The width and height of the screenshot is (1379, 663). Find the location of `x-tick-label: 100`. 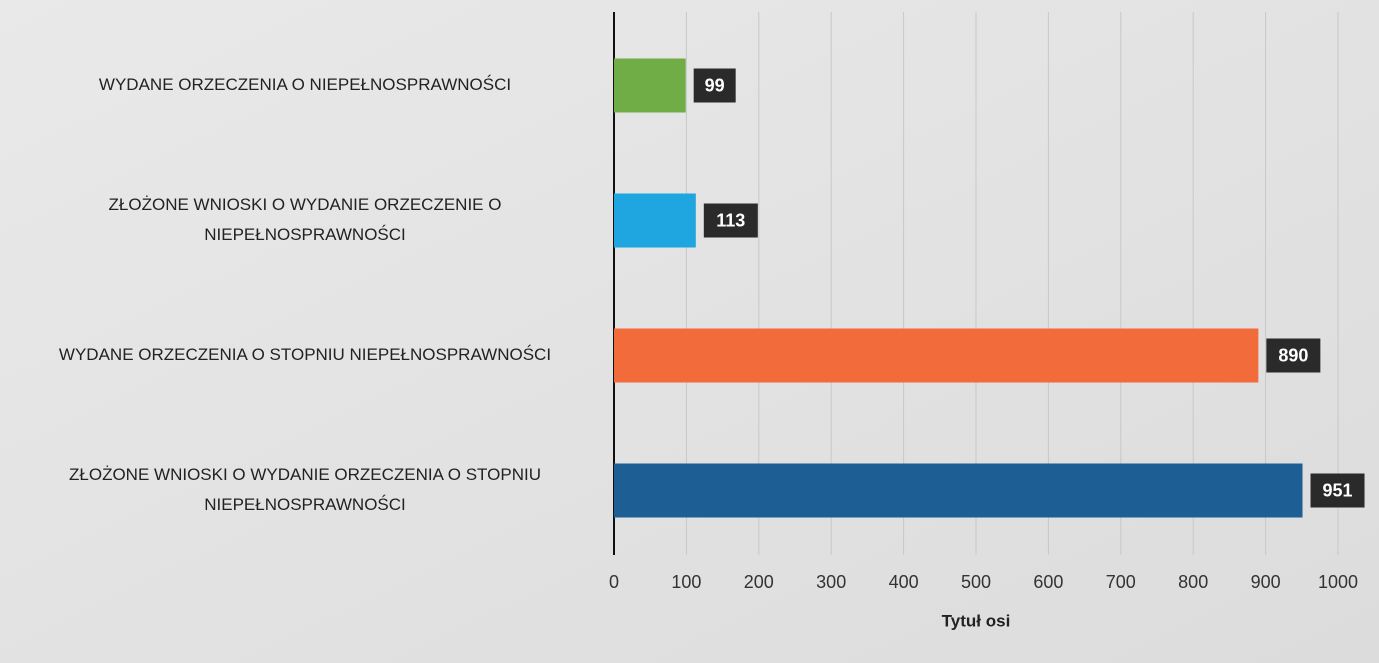

x-tick-label: 100 is located at coordinates (686, 582).